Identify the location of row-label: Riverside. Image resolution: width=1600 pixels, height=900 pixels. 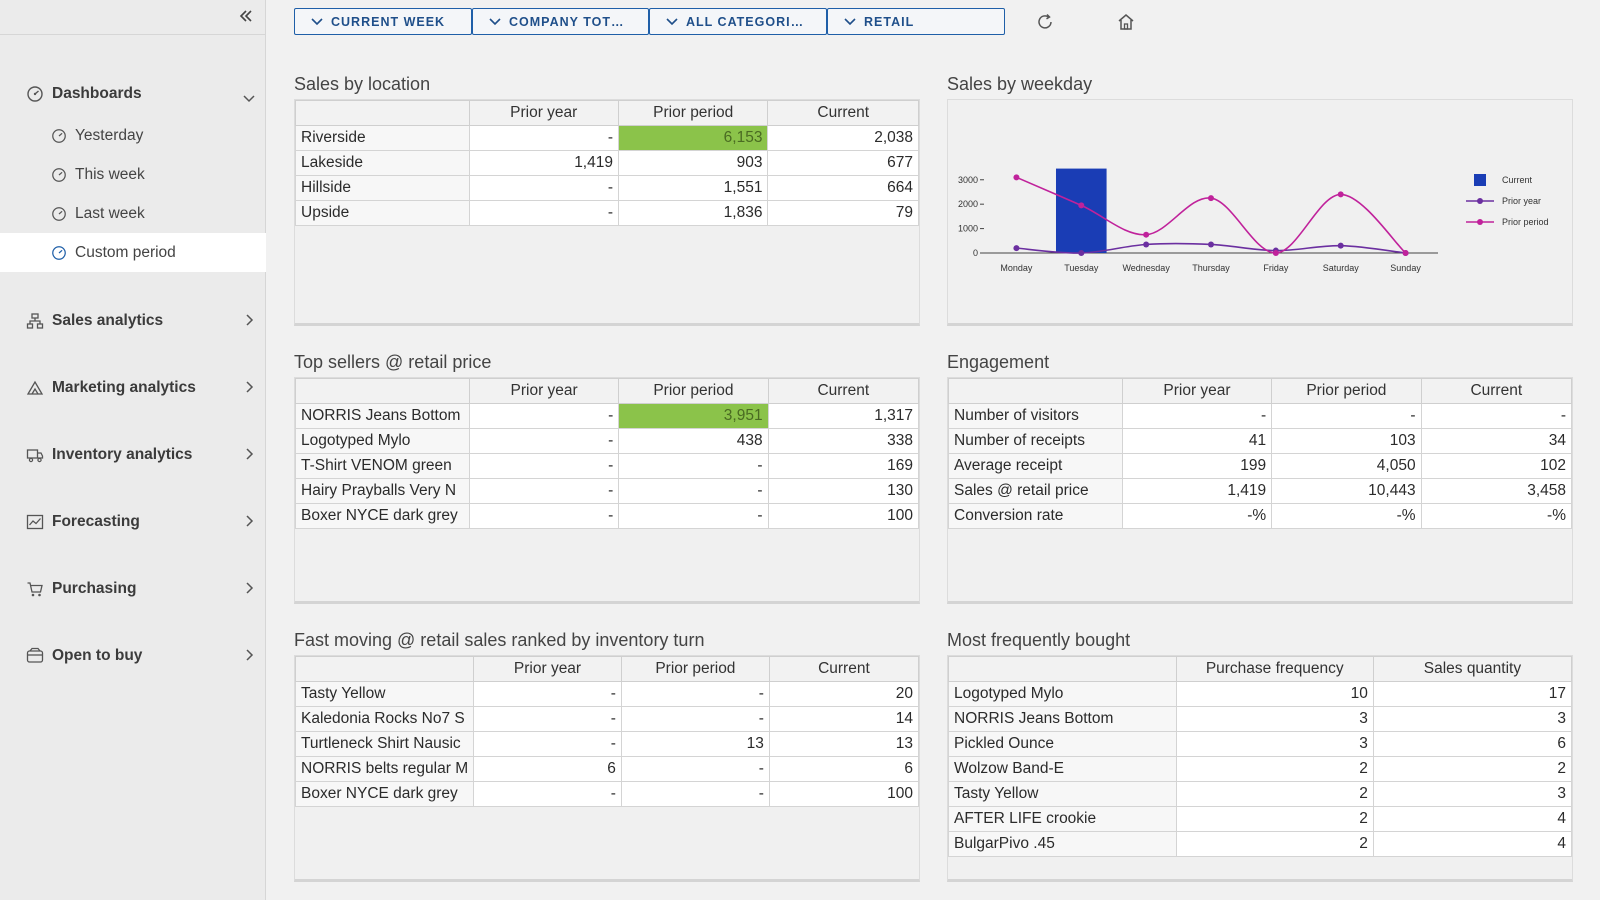
(382, 138).